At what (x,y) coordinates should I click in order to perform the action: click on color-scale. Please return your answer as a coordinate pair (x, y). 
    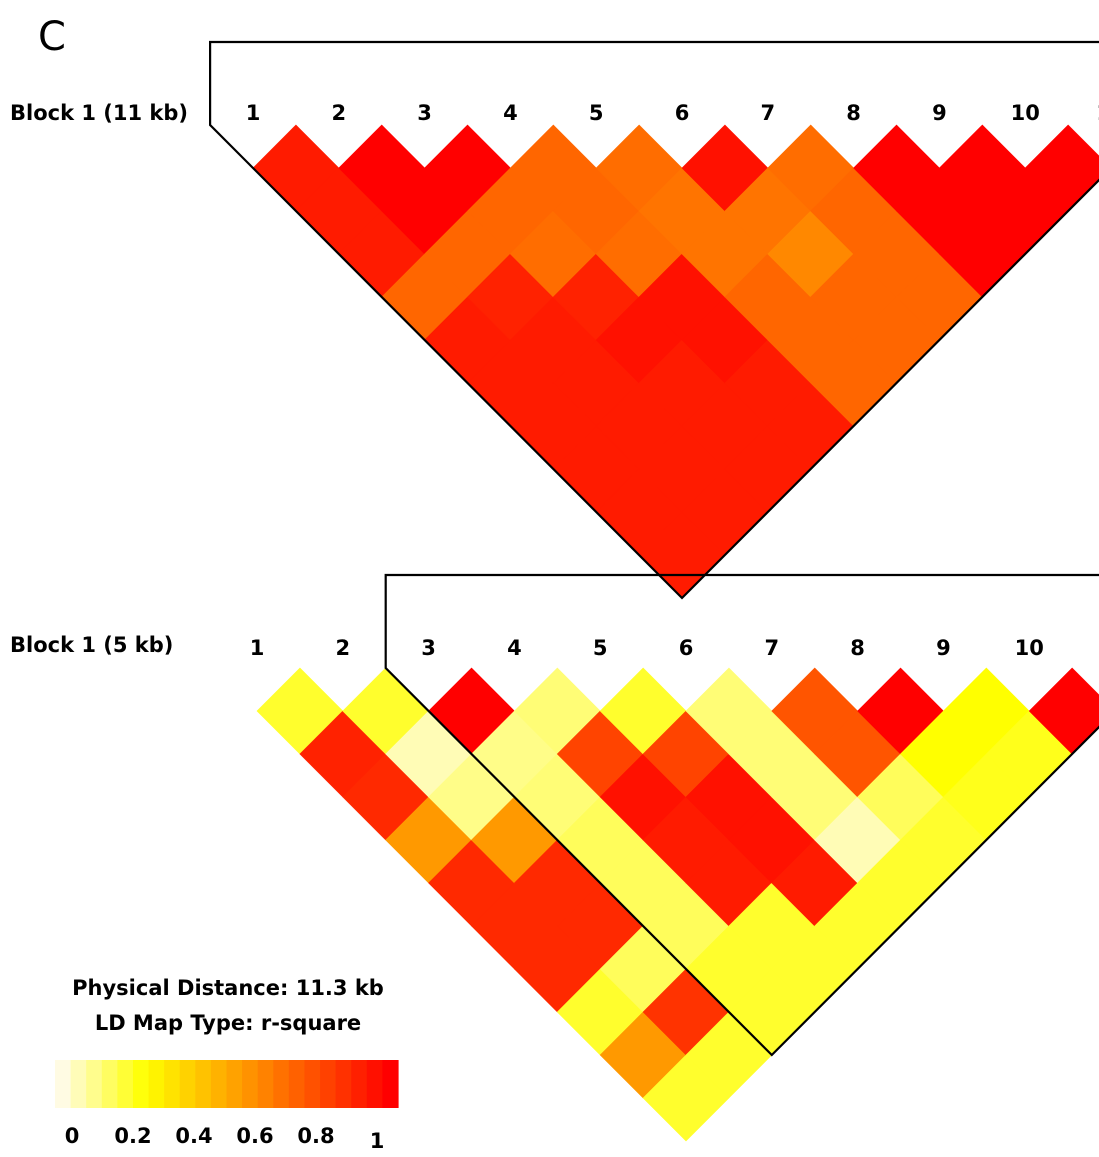
    Looking at the image, I should click on (227, 1084).